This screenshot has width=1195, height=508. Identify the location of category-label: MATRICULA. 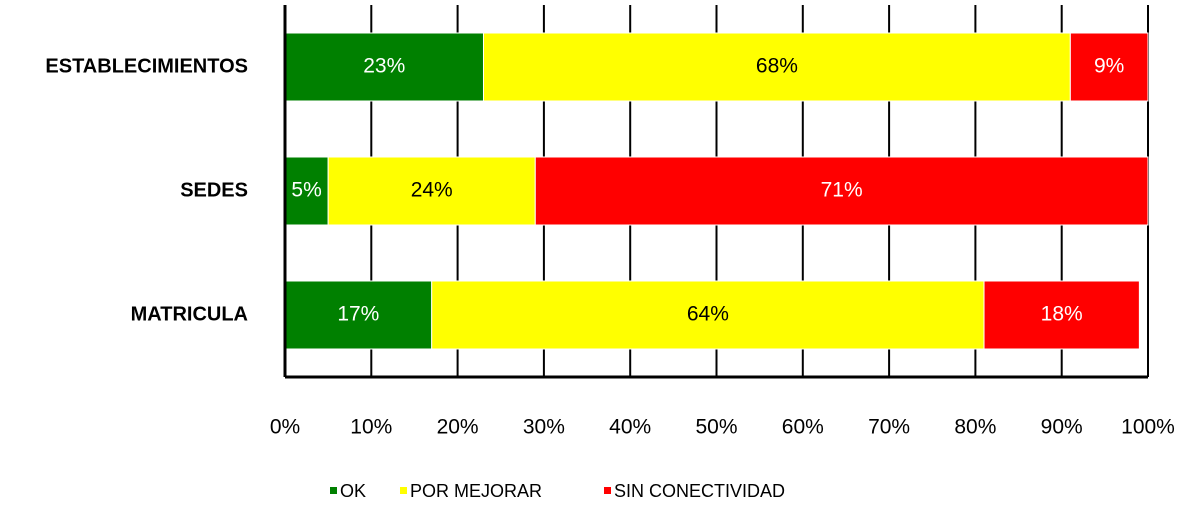
(189, 314).